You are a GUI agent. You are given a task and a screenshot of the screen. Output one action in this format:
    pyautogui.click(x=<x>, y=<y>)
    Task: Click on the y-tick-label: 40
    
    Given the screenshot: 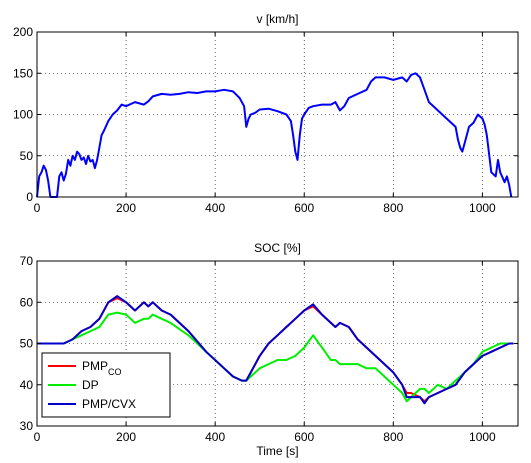 What is the action you would take?
    pyautogui.click(x=27, y=385)
    